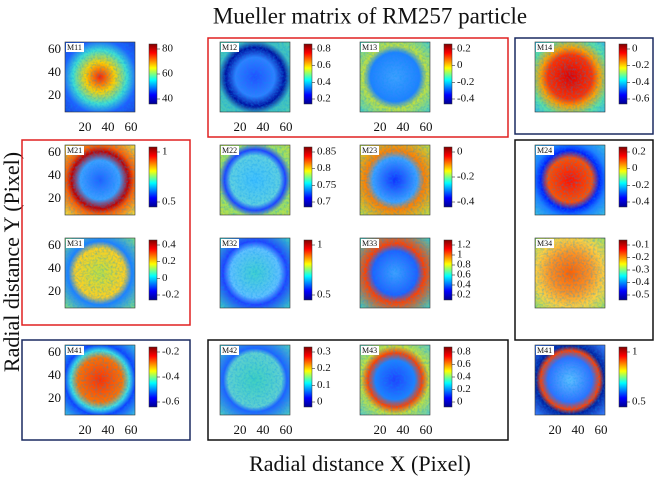 This screenshot has height=485, width=656. What do you see at coordinates (460, 402) in the screenshot?
I see `colorbar-tick-label: 0` at bounding box center [460, 402].